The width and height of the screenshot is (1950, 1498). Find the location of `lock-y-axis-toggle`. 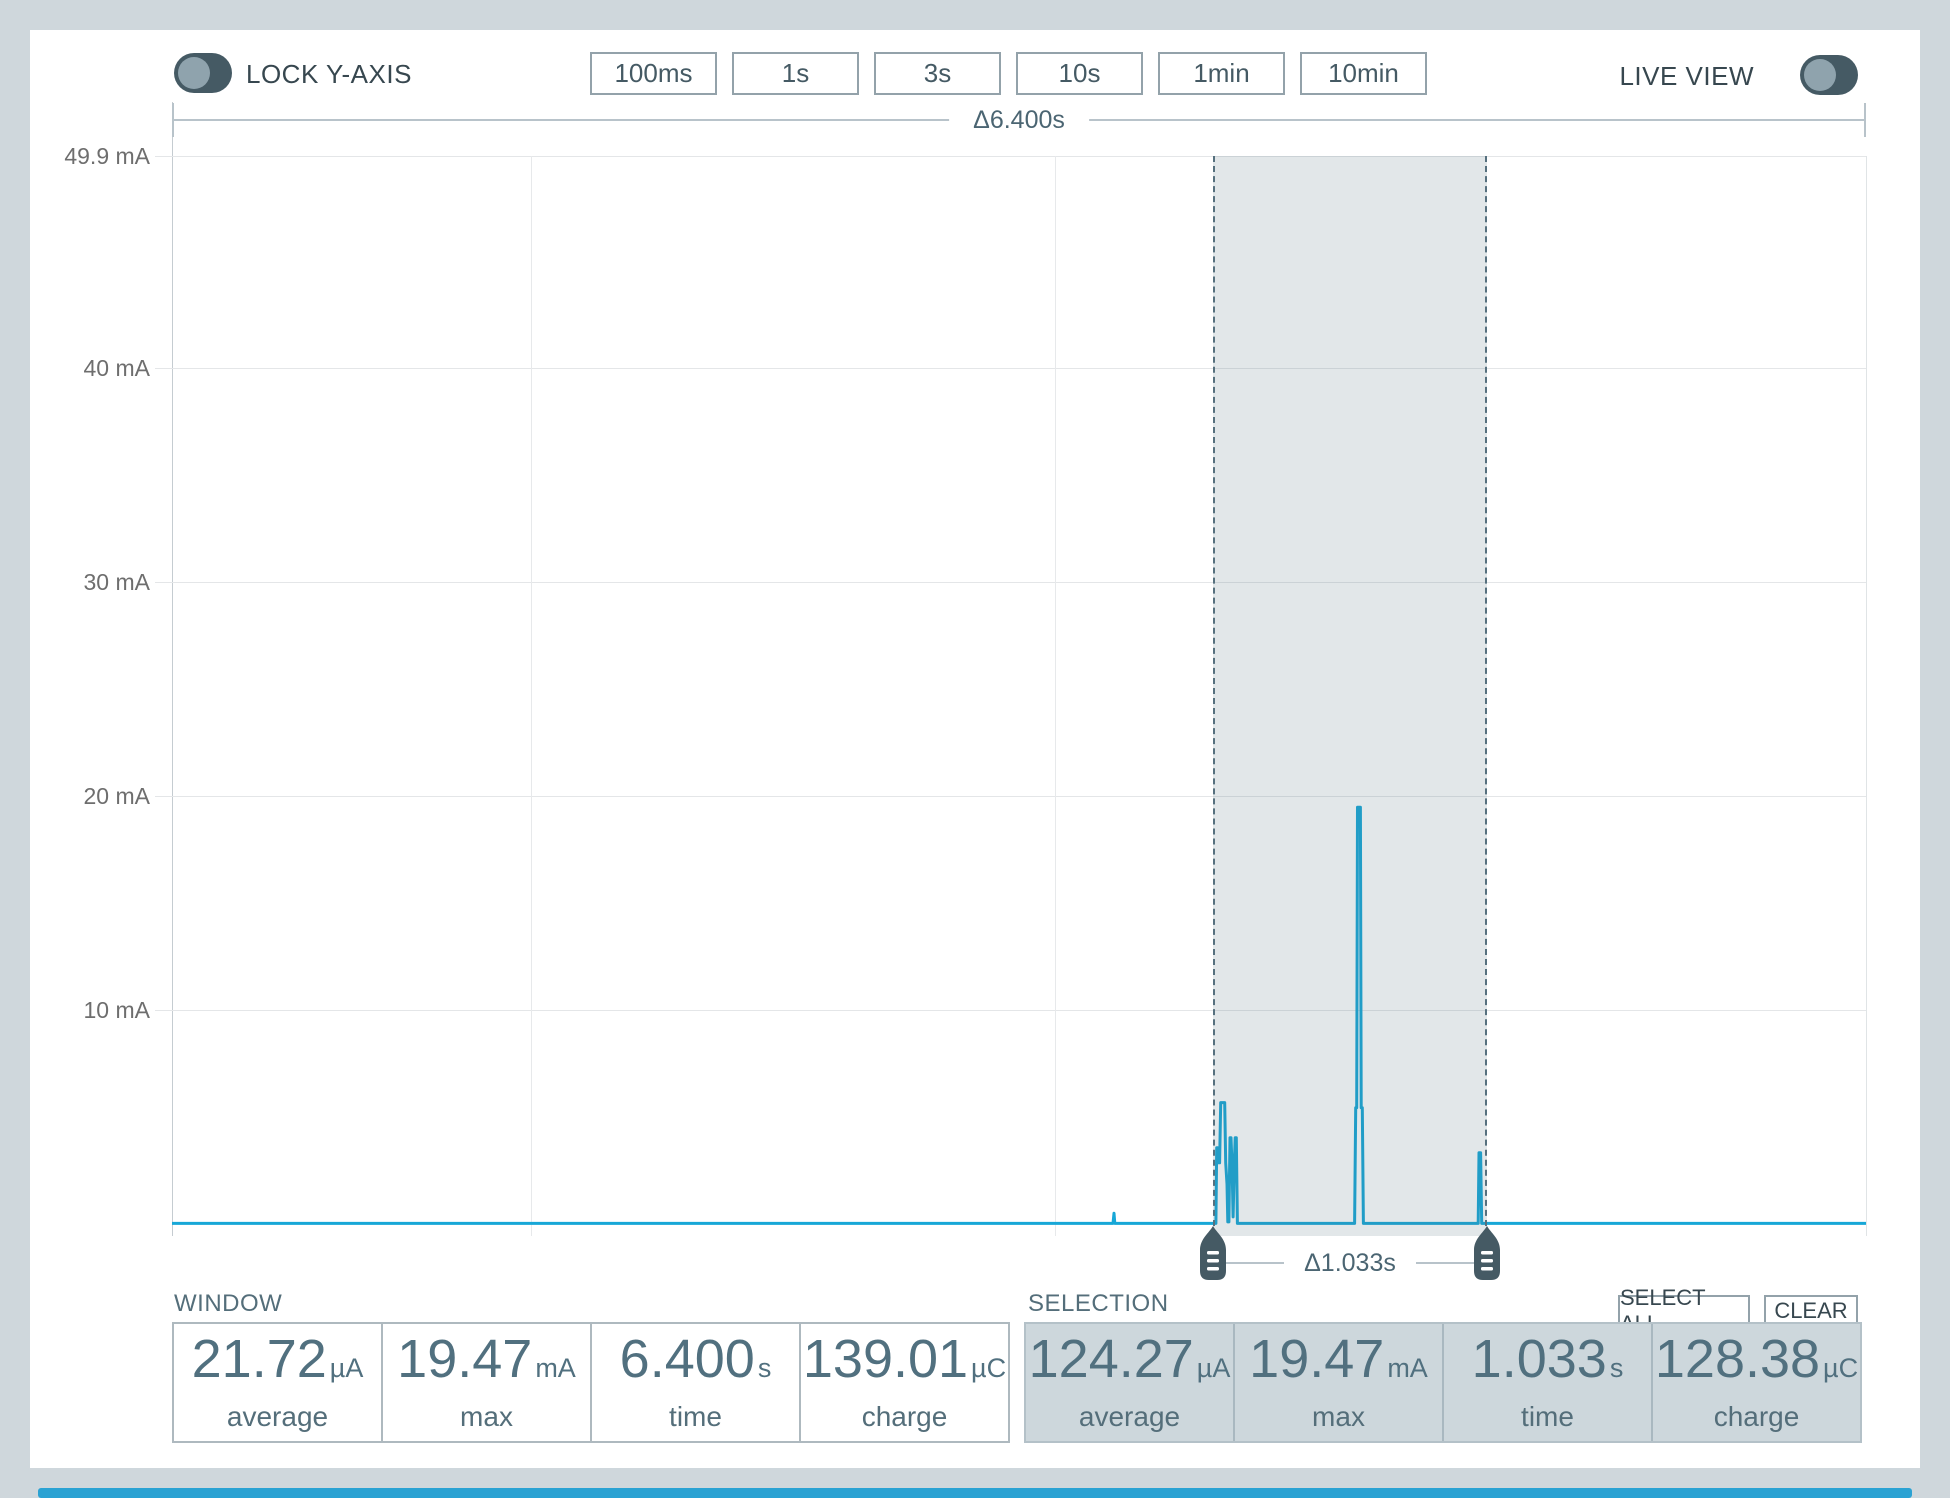

lock-y-axis-toggle is located at coordinates (203, 73).